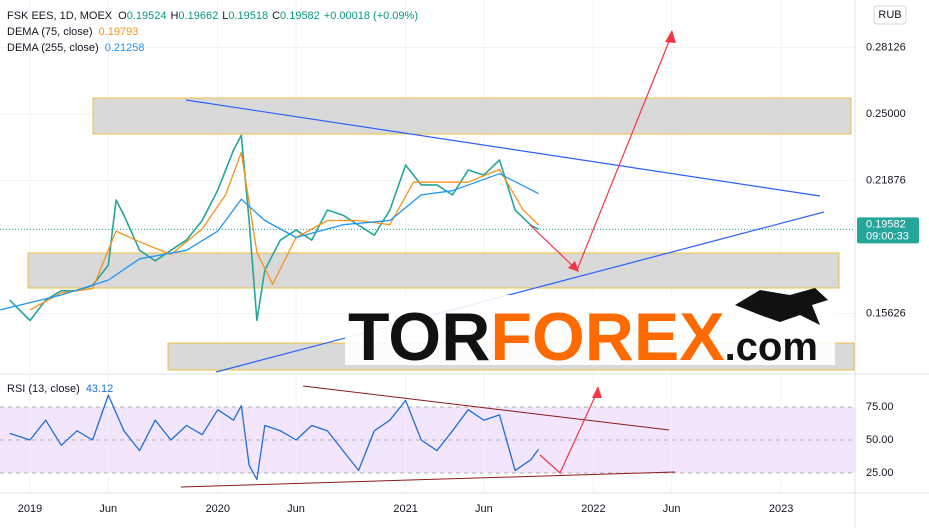  I want to click on y-tick-label: 0.28126, so click(886, 47).